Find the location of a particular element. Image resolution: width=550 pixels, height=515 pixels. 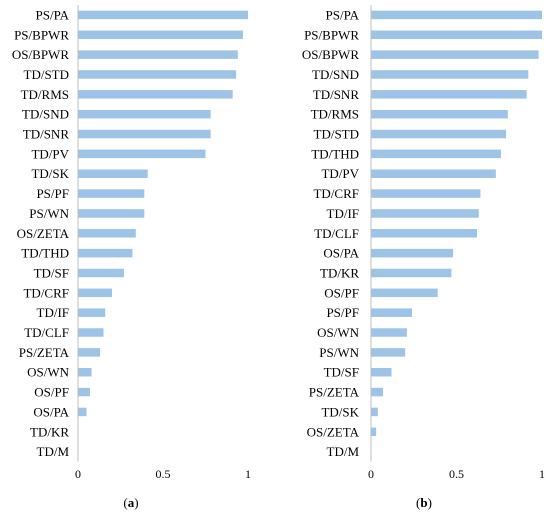

bar-td-kr is located at coordinates (411, 273).